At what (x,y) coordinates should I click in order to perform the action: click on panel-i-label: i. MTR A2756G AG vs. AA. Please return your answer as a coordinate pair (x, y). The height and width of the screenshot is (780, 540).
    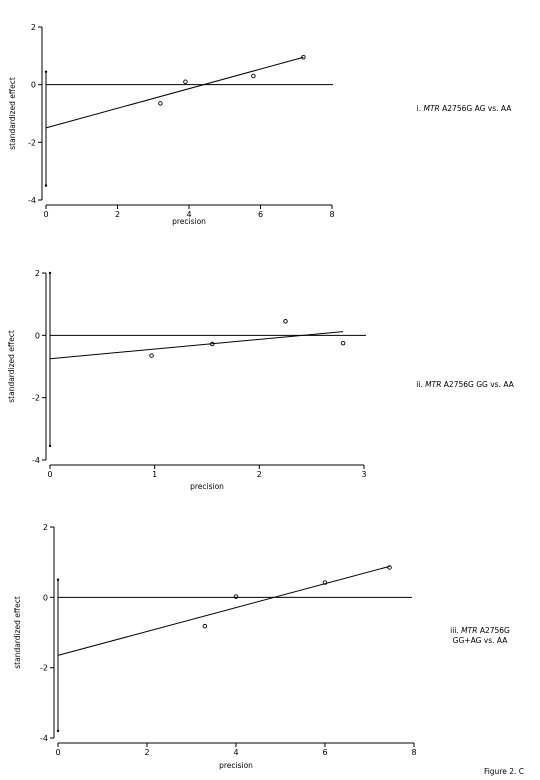
    Looking at the image, I should click on (464, 109).